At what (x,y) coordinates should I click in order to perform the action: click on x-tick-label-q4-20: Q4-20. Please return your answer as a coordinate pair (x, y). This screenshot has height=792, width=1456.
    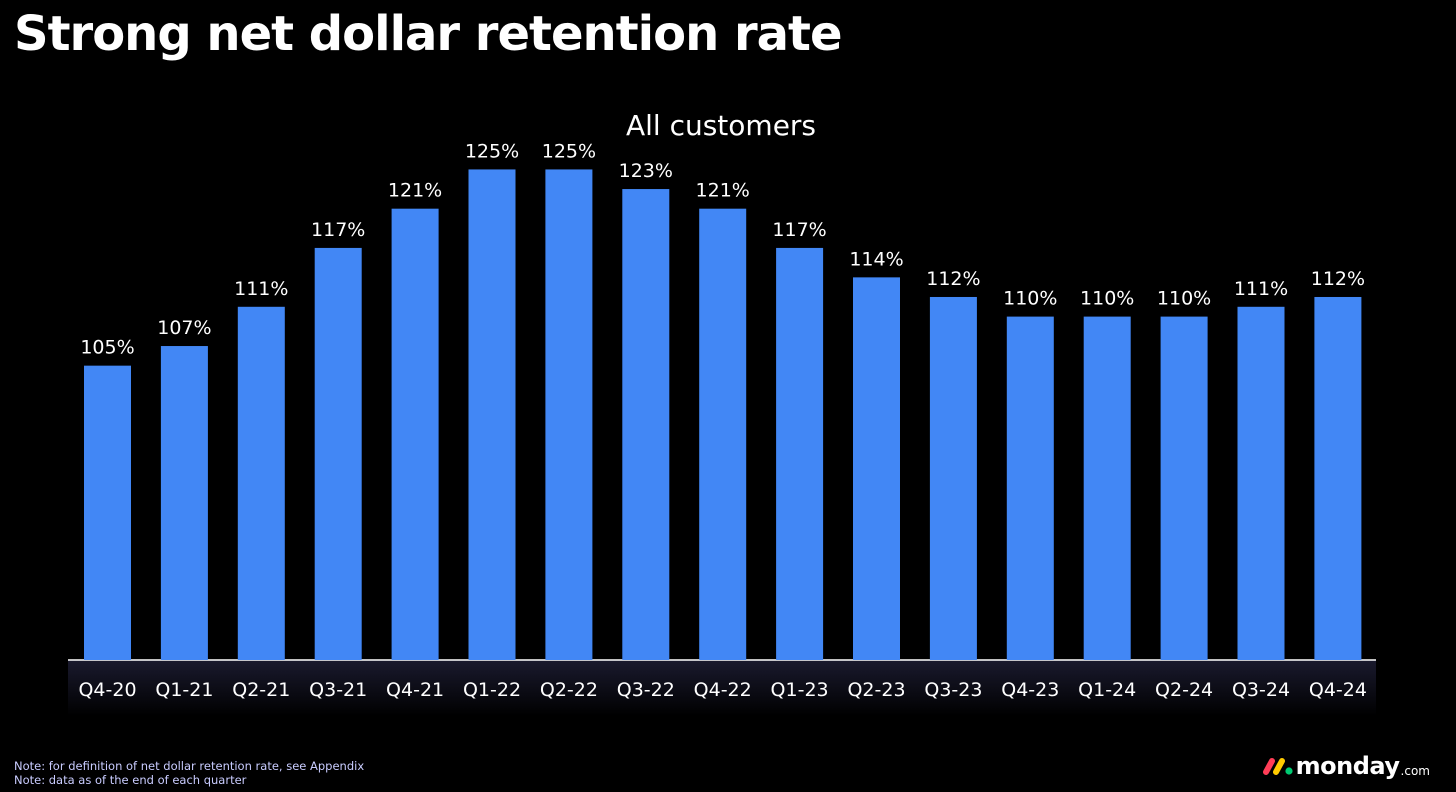
    Looking at the image, I should click on (107, 690).